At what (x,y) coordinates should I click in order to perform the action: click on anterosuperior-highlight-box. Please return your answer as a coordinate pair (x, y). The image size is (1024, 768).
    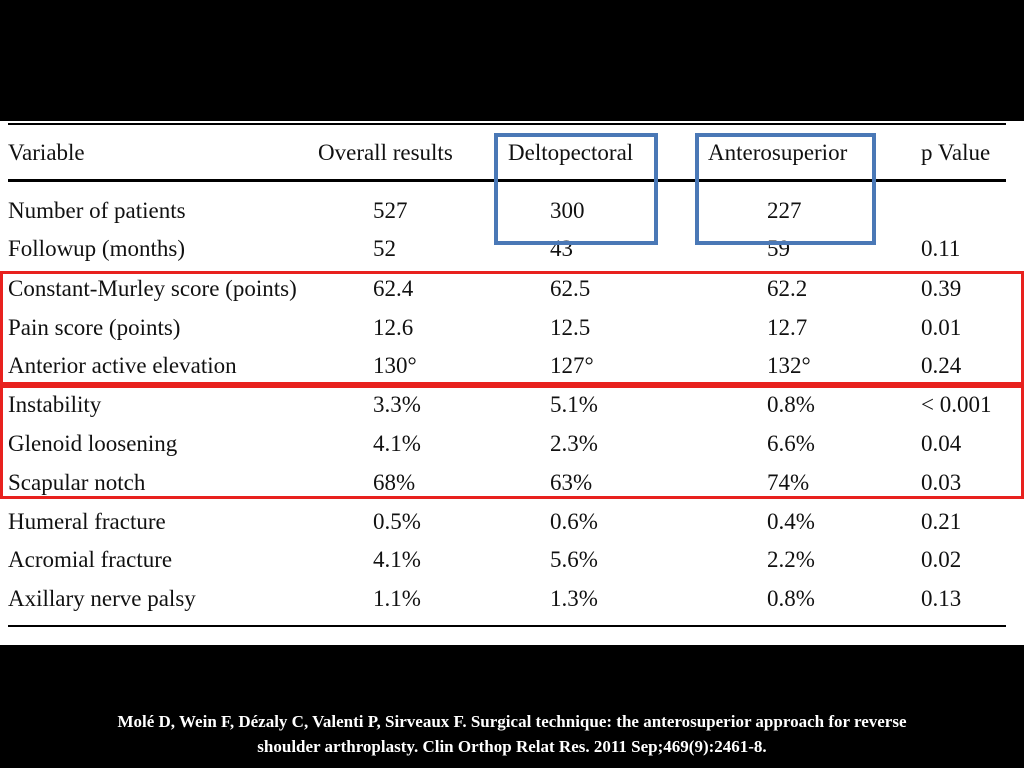
    Looking at the image, I should click on (785, 189).